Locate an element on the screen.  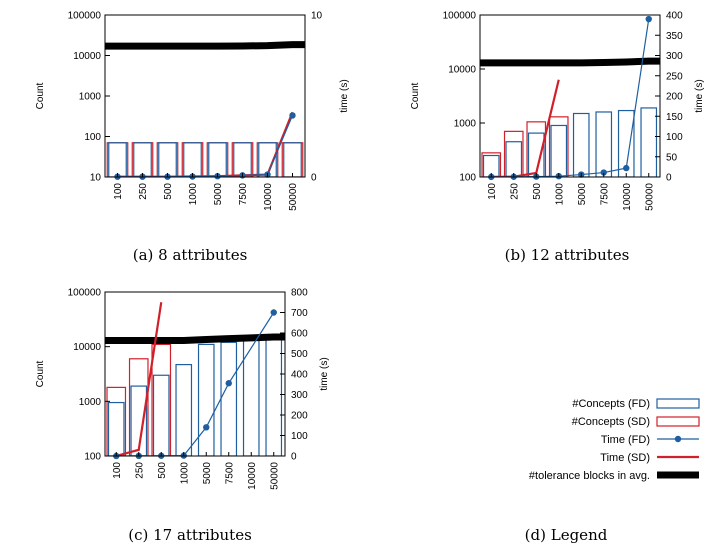
legend-caption: (d) Legend is located at coordinates (566, 535).